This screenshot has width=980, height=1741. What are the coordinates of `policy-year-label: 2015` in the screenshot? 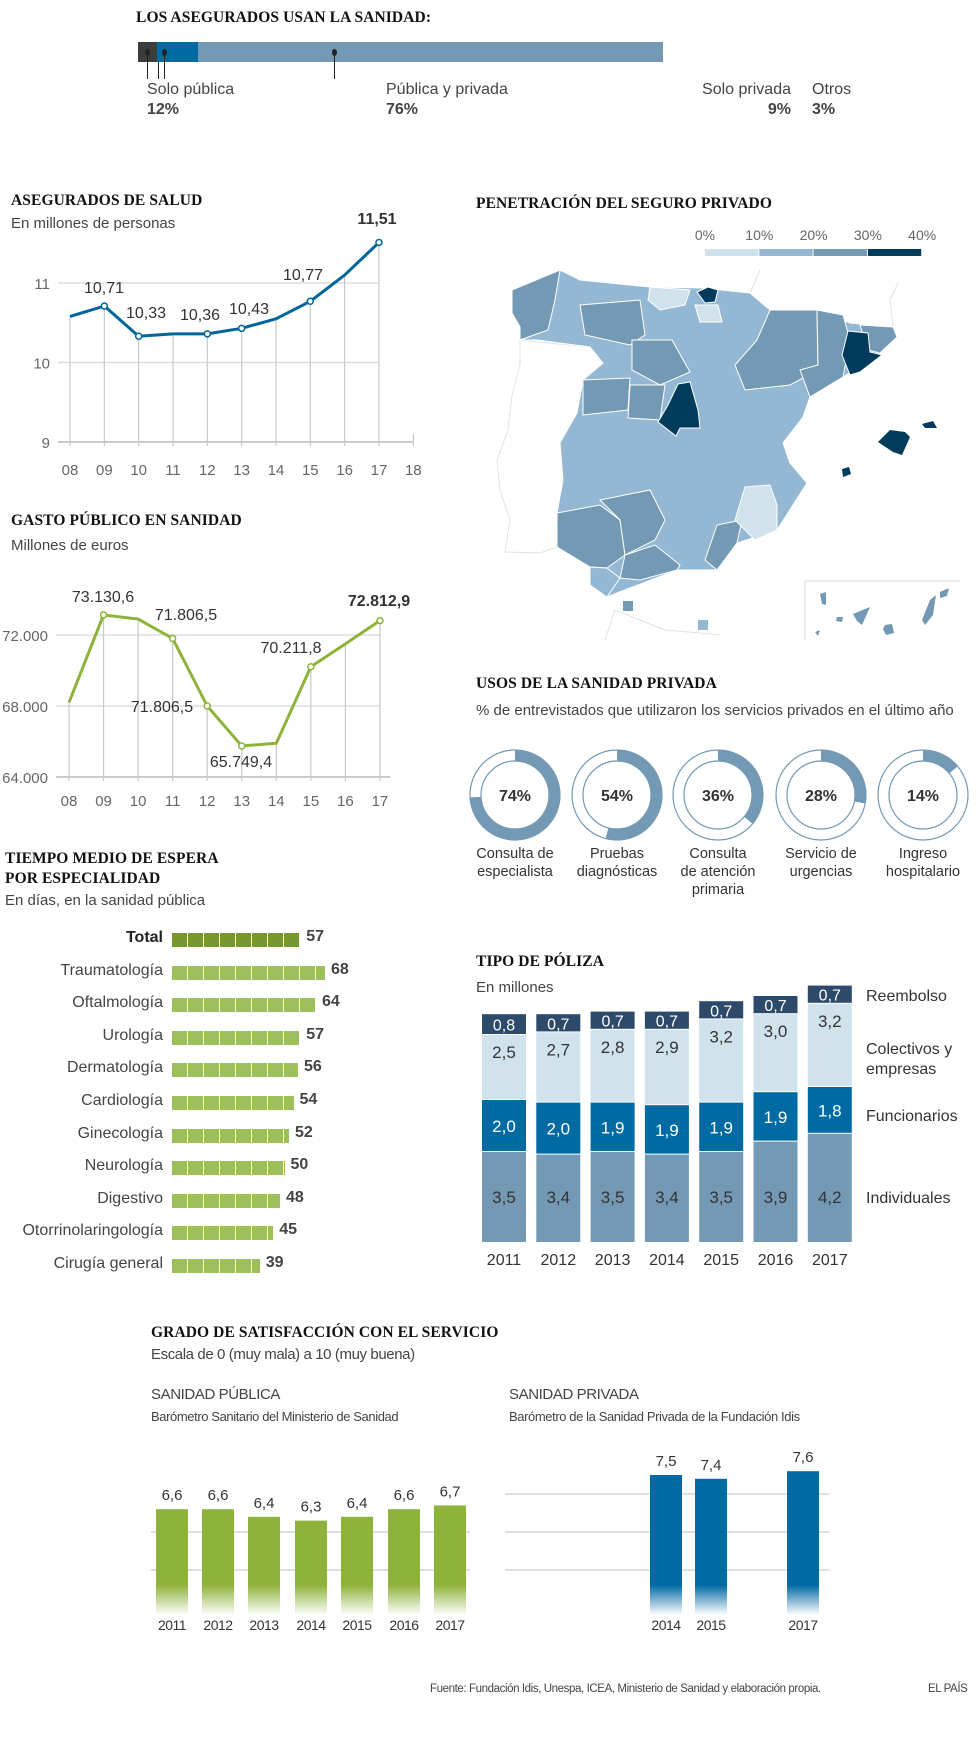 It's located at (721, 1260).